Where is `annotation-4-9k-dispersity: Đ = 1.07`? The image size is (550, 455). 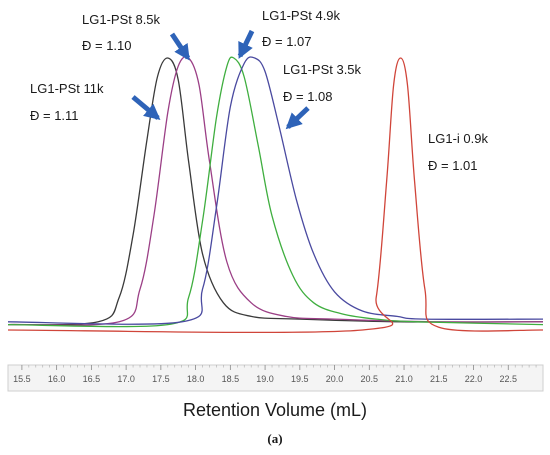 annotation-4-9k-dispersity: Đ = 1.07 is located at coordinates (287, 41).